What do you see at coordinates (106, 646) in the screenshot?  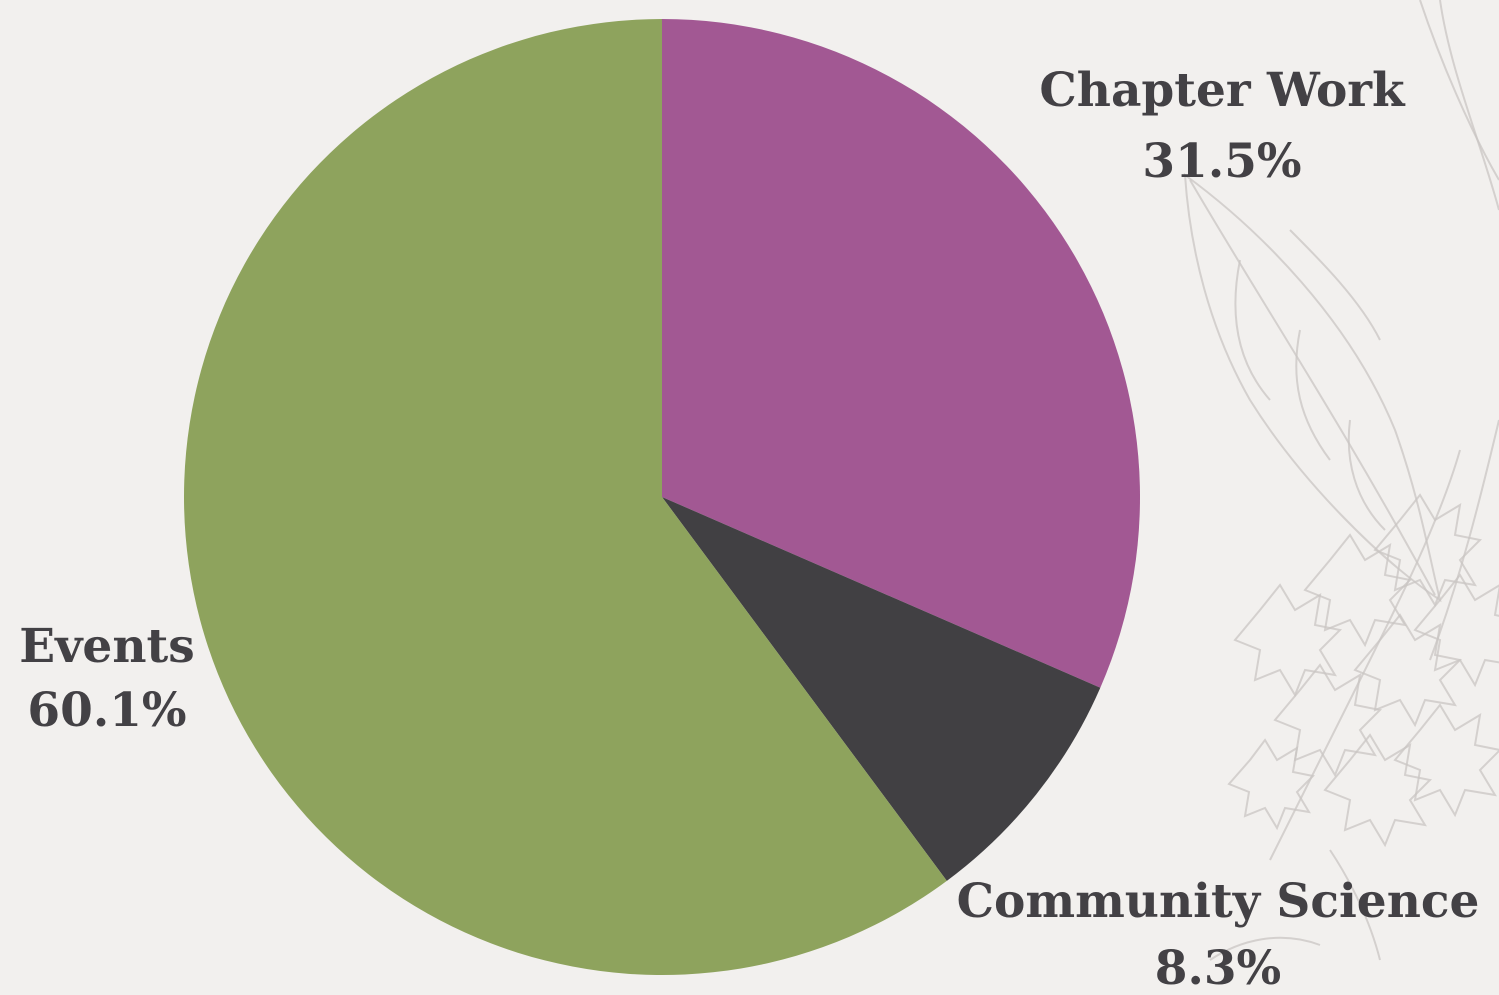 I see `slice-label-events: Events` at bounding box center [106, 646].